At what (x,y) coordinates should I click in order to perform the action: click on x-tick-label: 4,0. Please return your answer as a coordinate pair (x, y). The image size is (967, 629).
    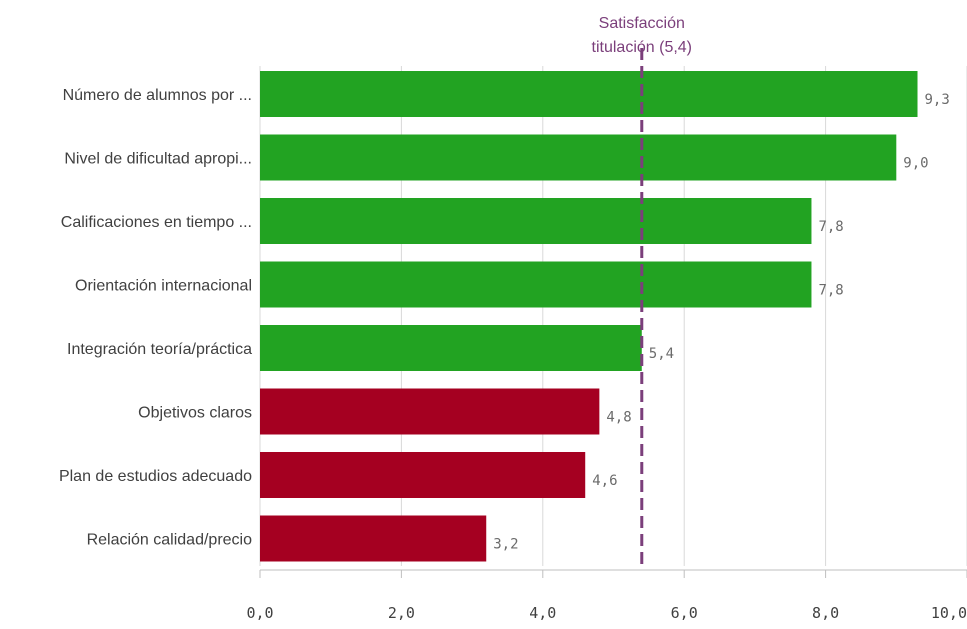
    Looking at the image, I should click on (542, 613).